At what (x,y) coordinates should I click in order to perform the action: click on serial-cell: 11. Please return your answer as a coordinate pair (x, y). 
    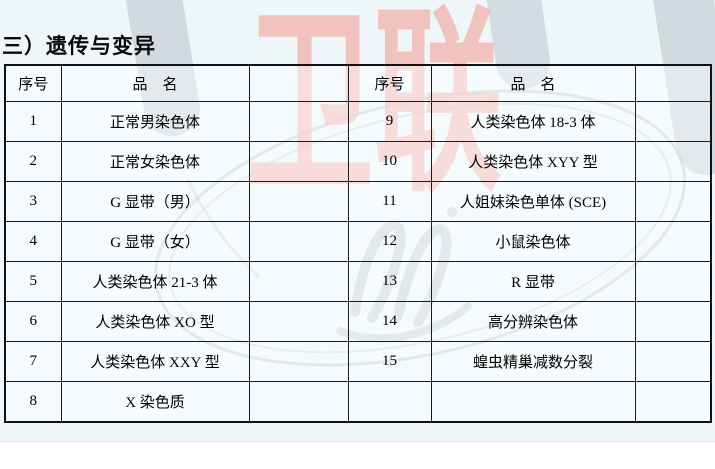
    Looking at the image, I should click on (389, 201).